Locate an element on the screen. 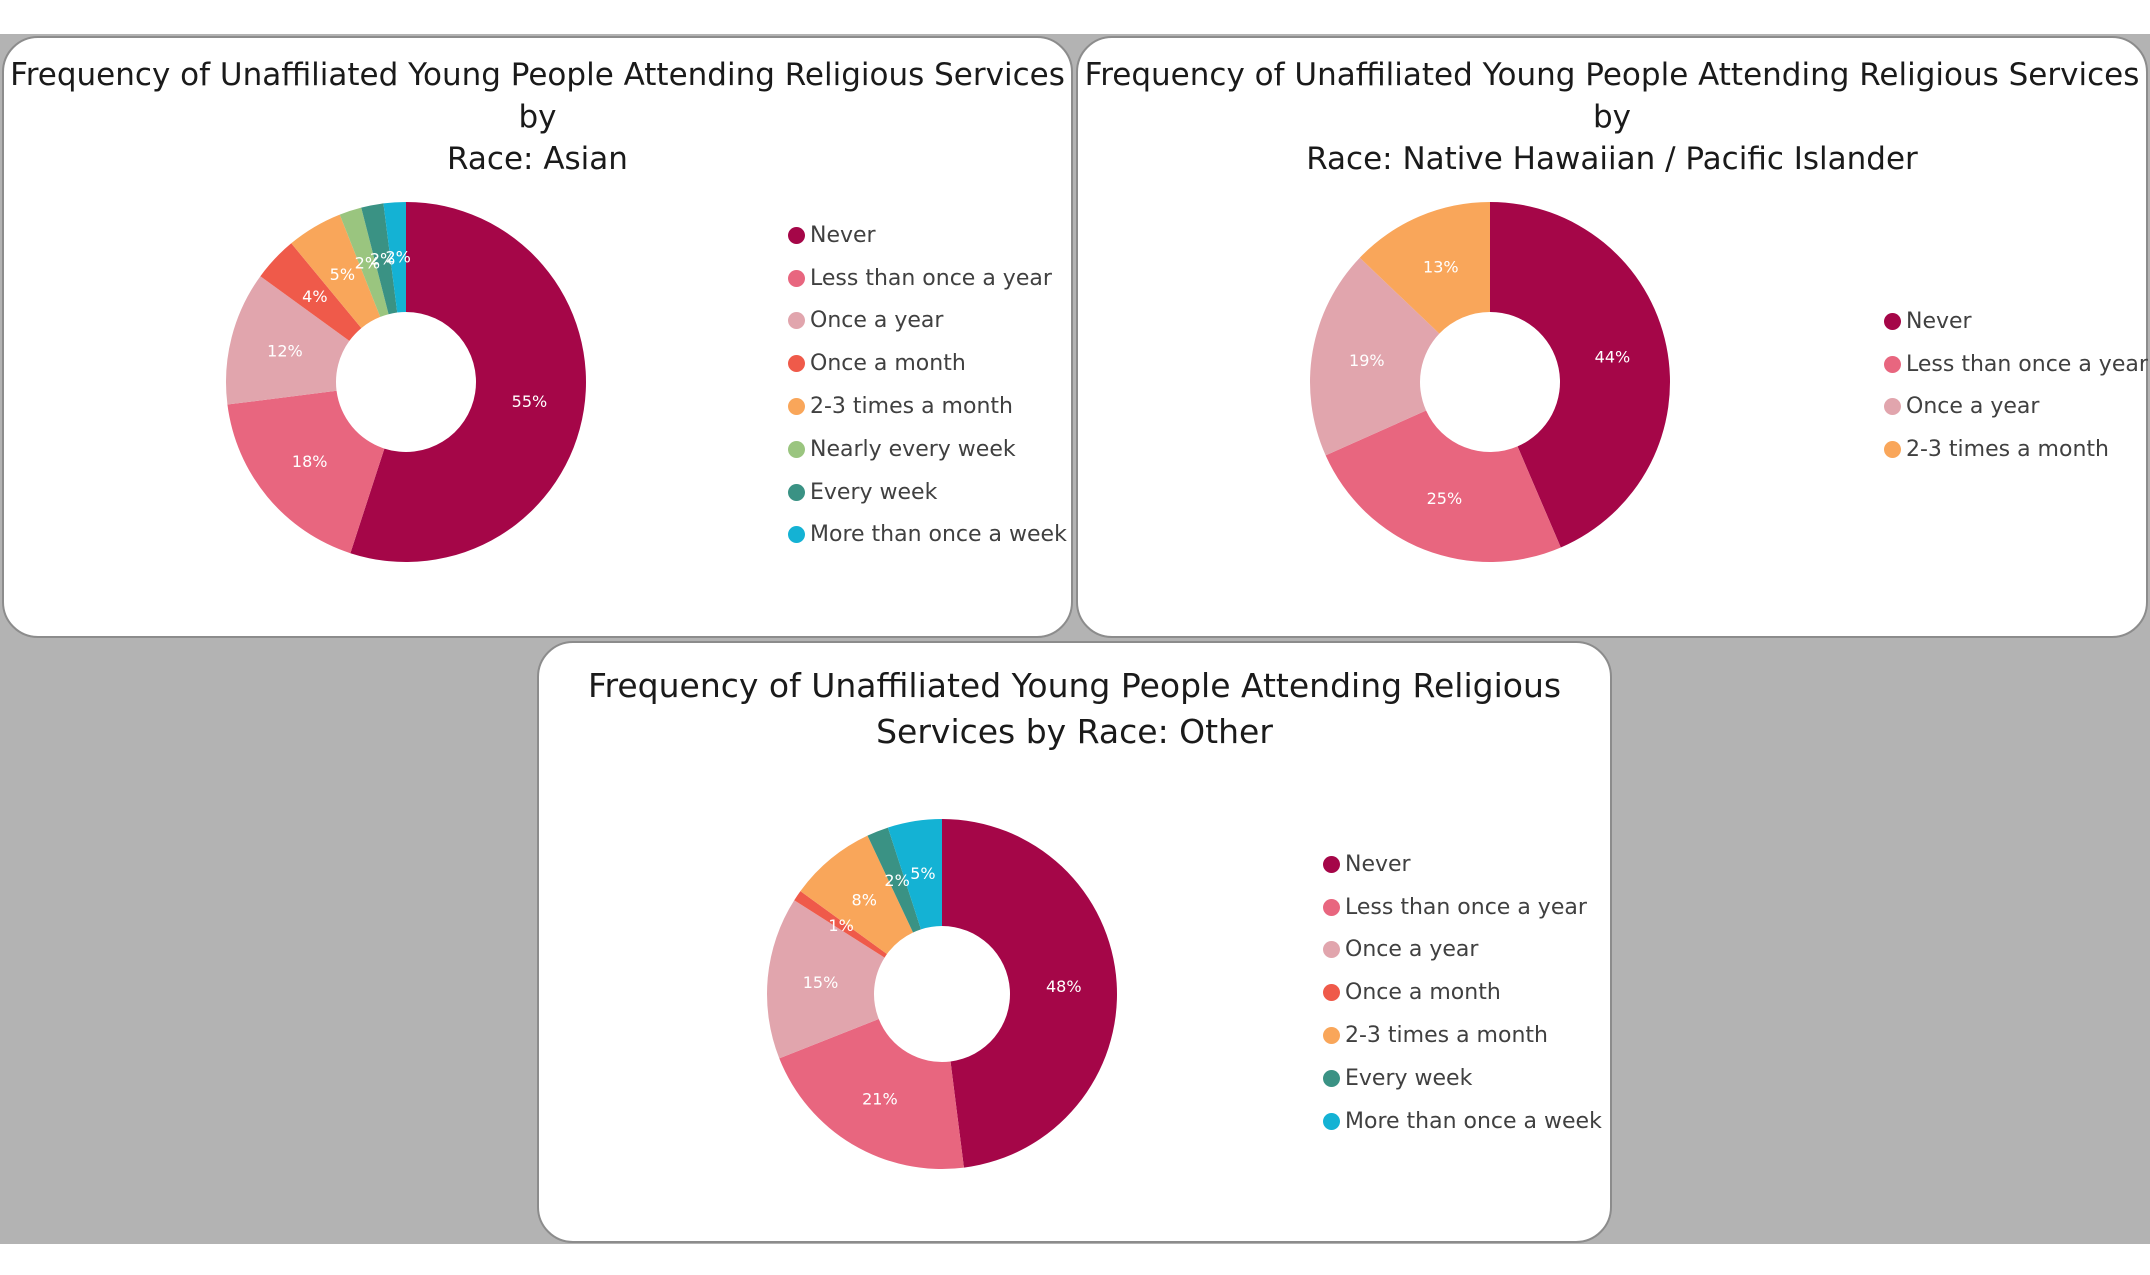 Image resolution: width=2150 pixels, height=1275 pixels. donut-chart-other: 48% 21% 15% 1% 8% 2% 5% is located at coordinates (942, 994).